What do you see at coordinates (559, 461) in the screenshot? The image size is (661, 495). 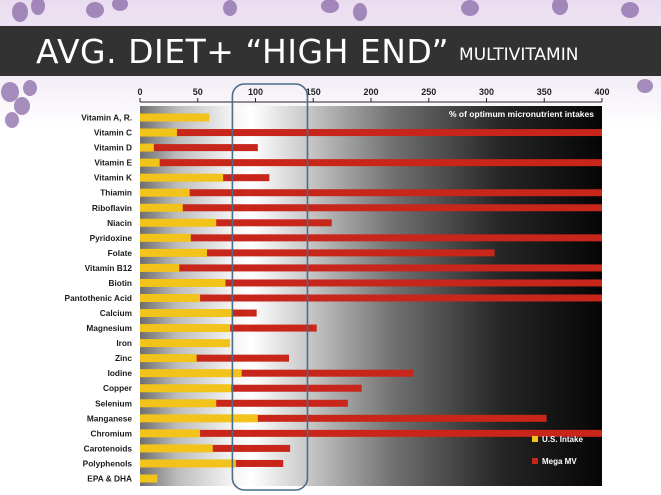 I see `legend-label: Mega MV` at bounding box center [559, 461].